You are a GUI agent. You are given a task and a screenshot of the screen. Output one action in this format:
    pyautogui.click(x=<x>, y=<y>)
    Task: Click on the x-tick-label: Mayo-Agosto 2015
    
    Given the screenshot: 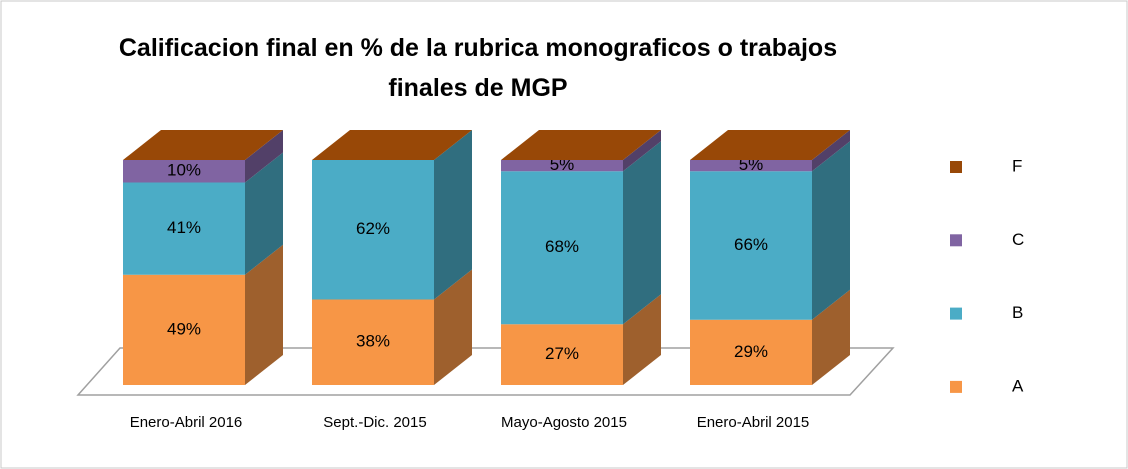 What is the action you would take?
    pyautogui.click(x=564, y=422)
    